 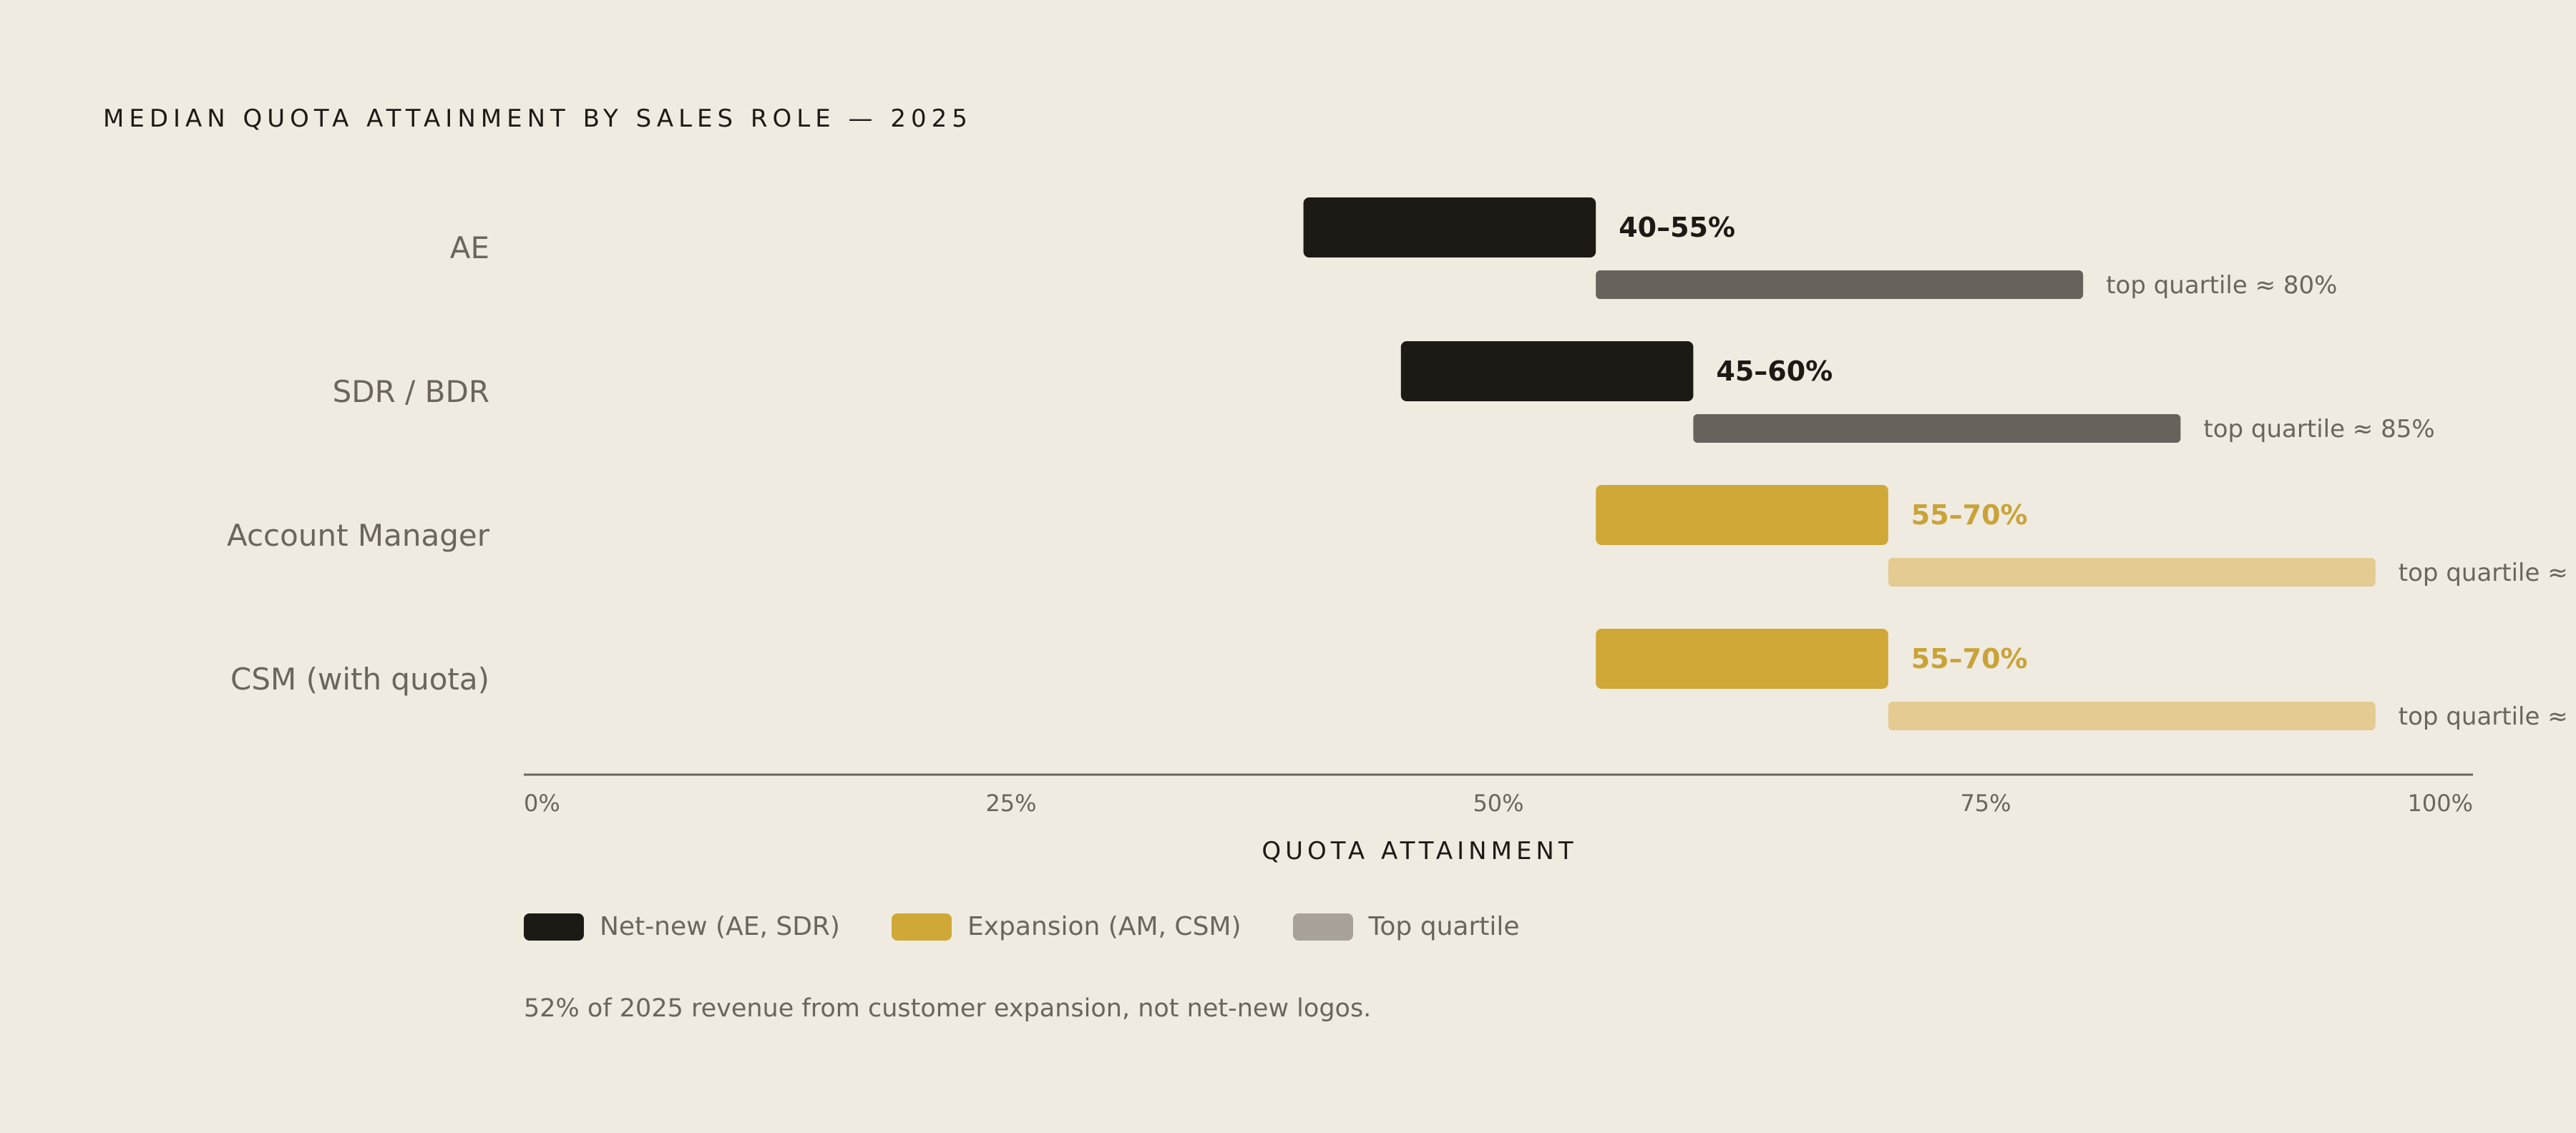 What do you see at coordinates (1677, 227) in the screenshot?
I see `range-label: 40–55%` at bounding box center [1677, 227].